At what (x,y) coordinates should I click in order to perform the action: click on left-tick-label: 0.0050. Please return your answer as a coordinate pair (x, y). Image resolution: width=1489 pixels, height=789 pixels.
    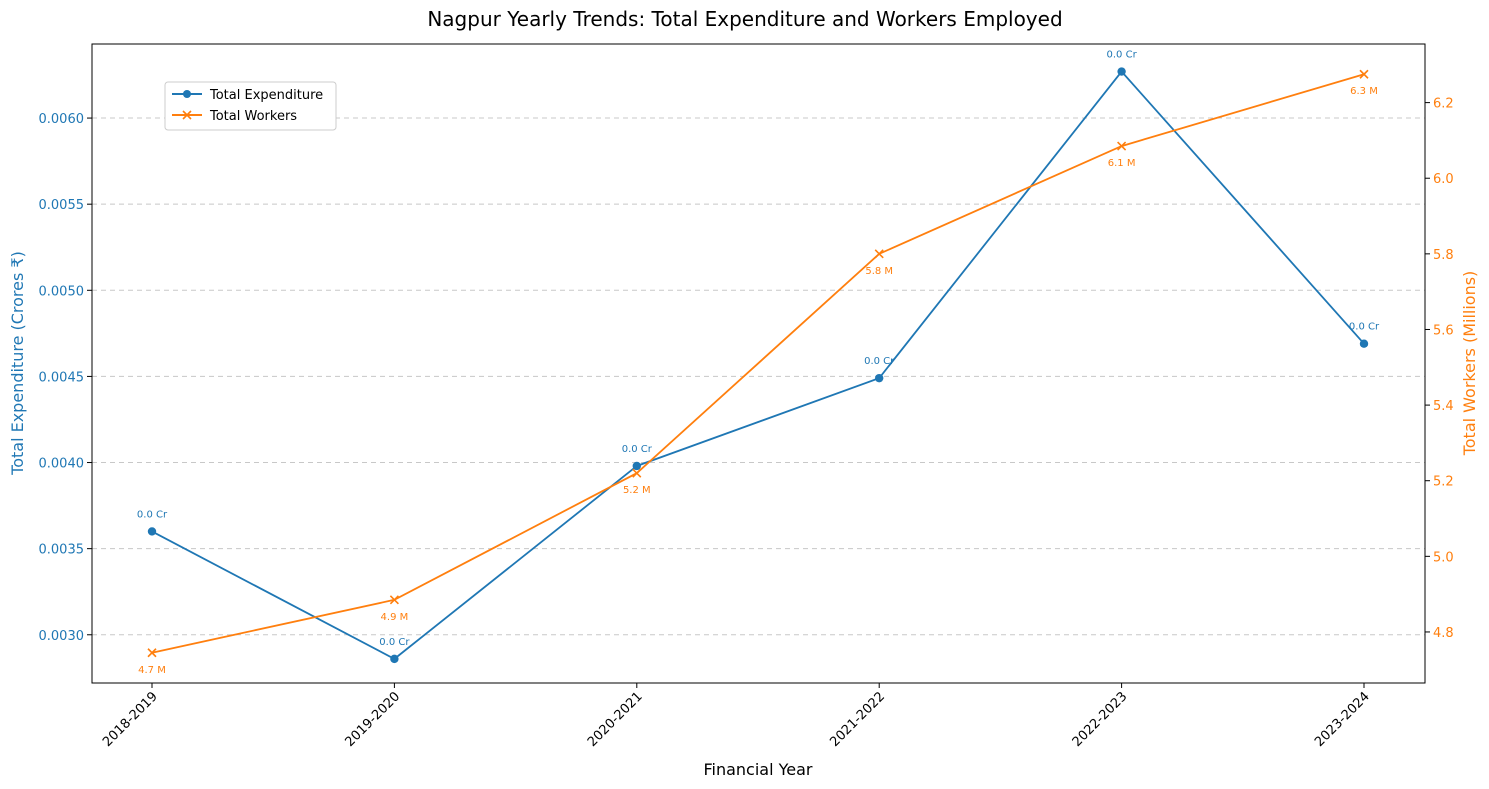
    Looking at the image, I should click on (62, 291).